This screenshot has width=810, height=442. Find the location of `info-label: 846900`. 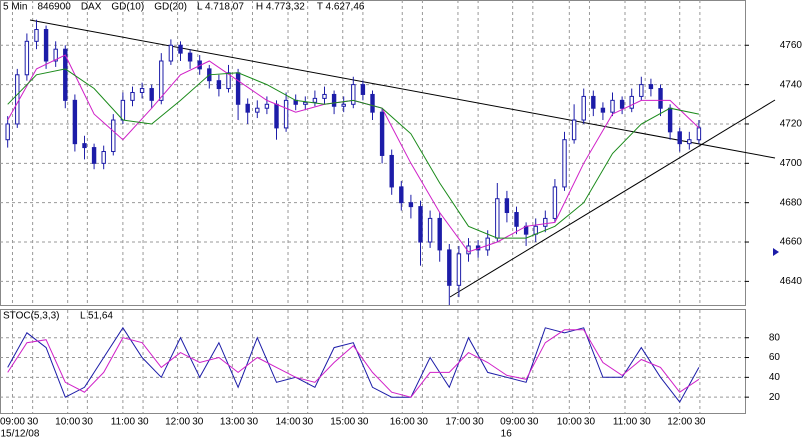

info-label: 846900 is located at coordinates (54, 7).